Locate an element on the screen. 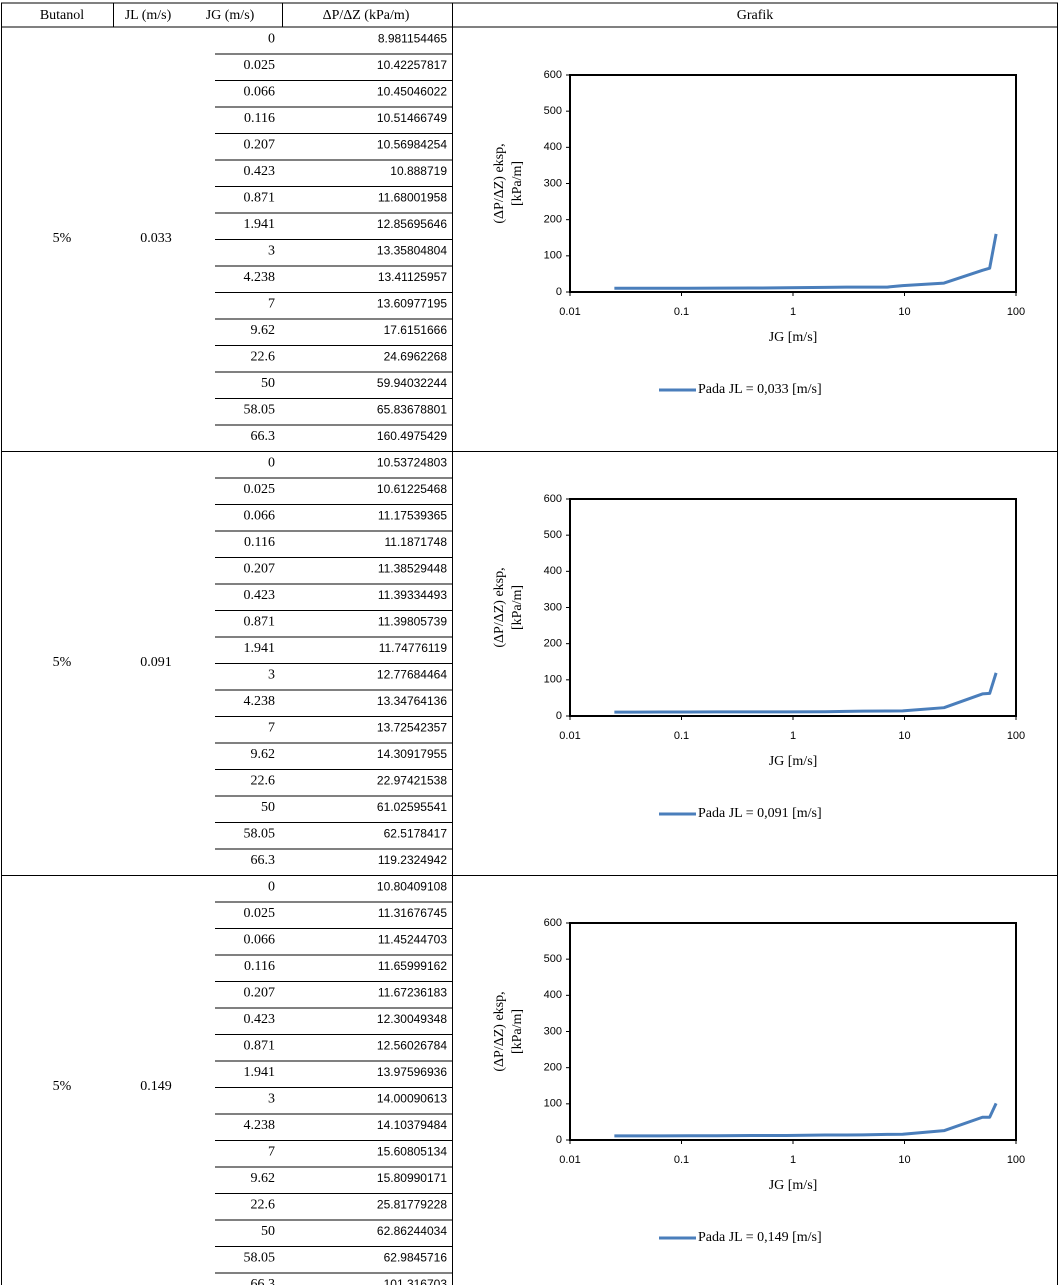 Image resolution: width=1059 pixels, height=1285 pixels. jg-cell: 50 is located at coordinates (268, 383).